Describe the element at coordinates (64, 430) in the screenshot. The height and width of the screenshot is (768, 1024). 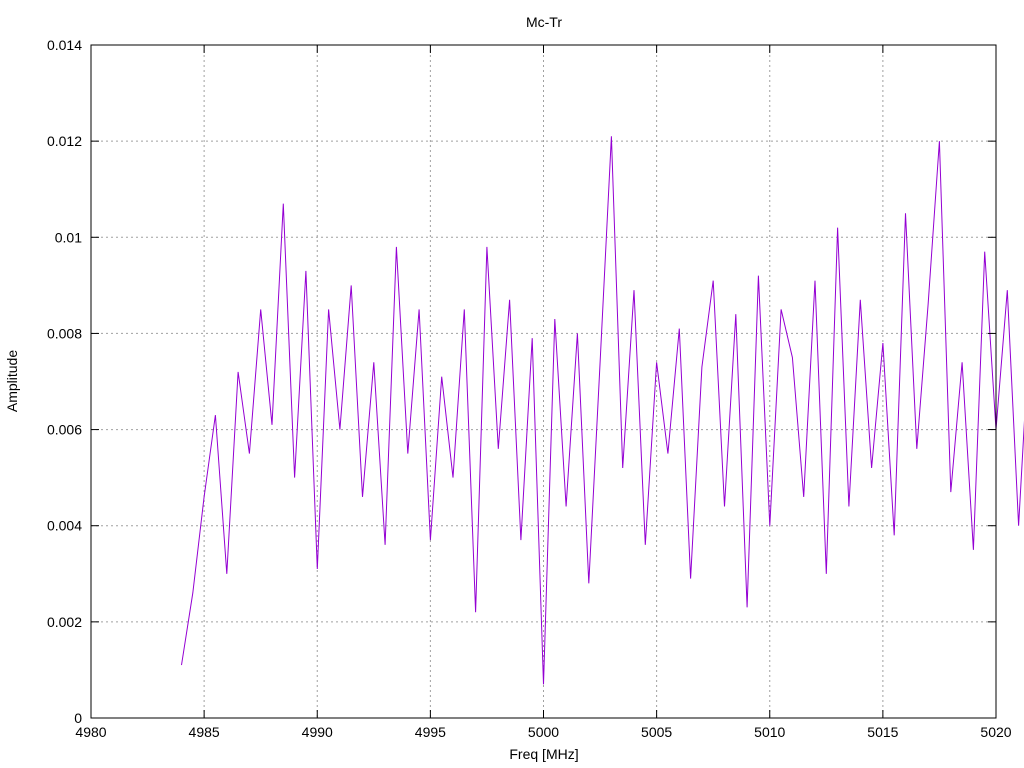
I see `y-tick-label: 0.006` at that location.